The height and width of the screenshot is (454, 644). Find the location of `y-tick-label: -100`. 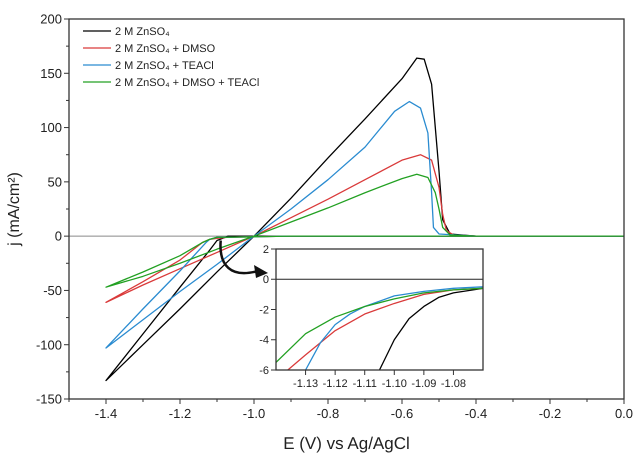

y-tick-label: -100 is located at coordinates (49, 344).